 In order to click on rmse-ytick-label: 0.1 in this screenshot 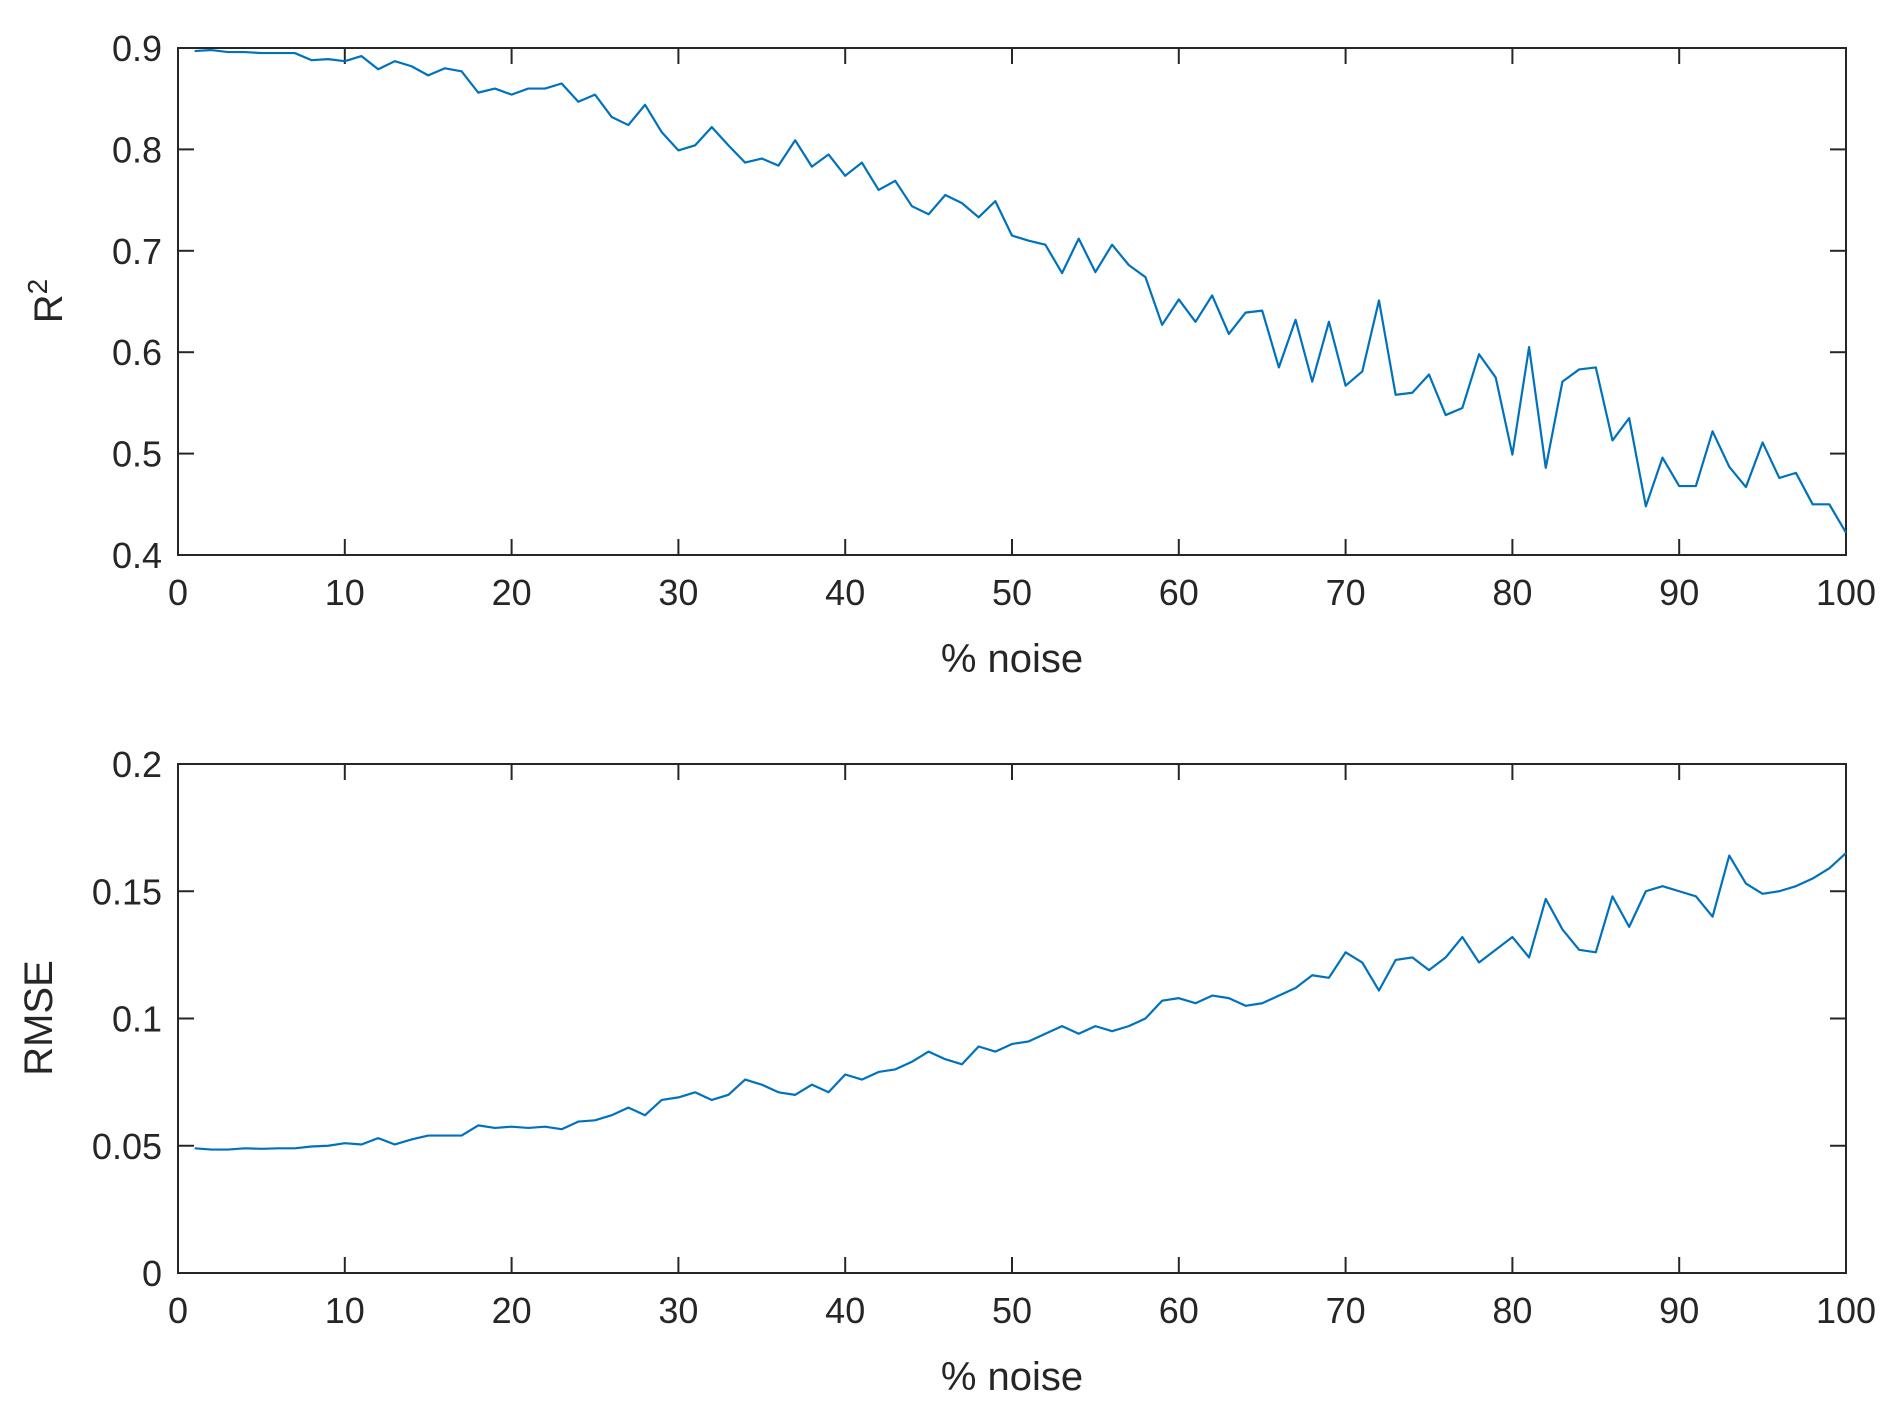, I will do `click(137, 1019)`.